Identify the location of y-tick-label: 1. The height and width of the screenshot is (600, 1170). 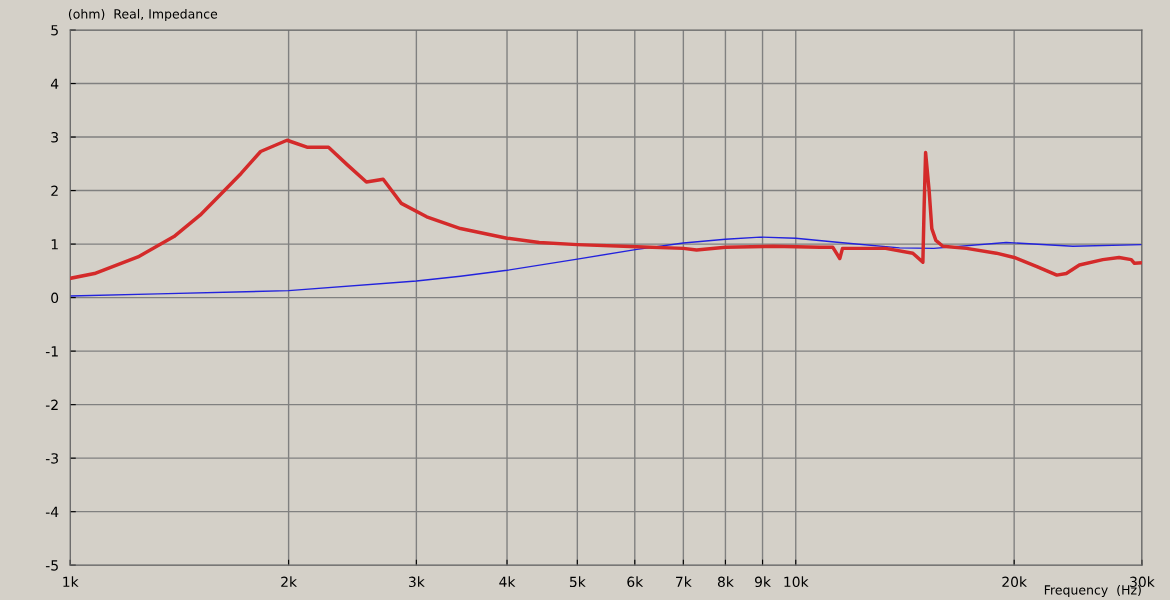
(54, 244).